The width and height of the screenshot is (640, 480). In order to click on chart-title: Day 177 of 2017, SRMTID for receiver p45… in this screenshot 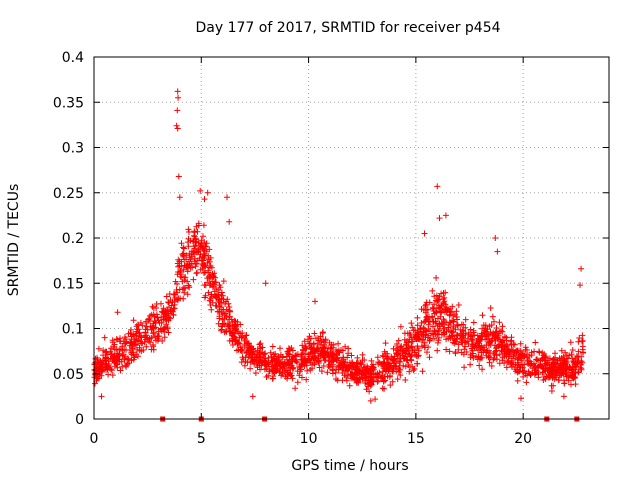, I will do `click(347, 28)`.